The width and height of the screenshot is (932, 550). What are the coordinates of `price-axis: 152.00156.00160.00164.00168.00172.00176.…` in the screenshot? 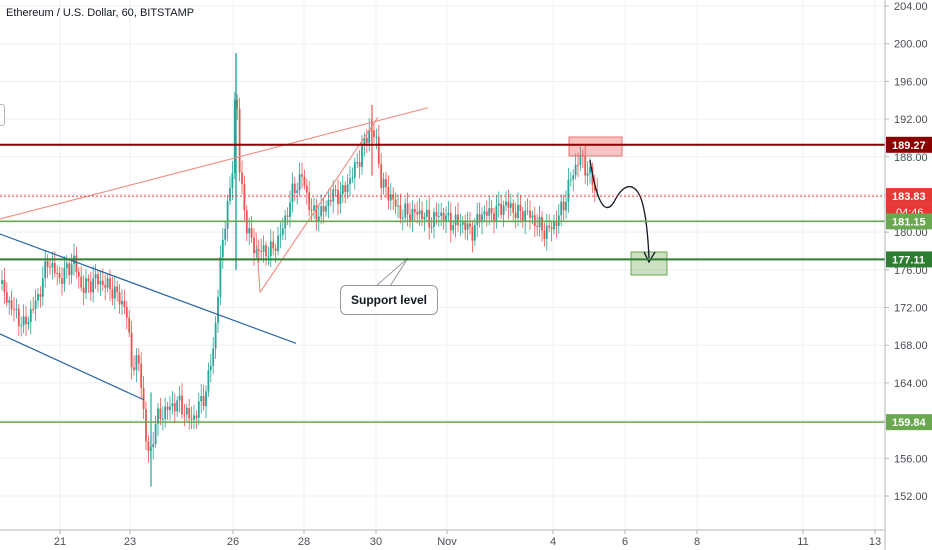 It's located at (908, 275).